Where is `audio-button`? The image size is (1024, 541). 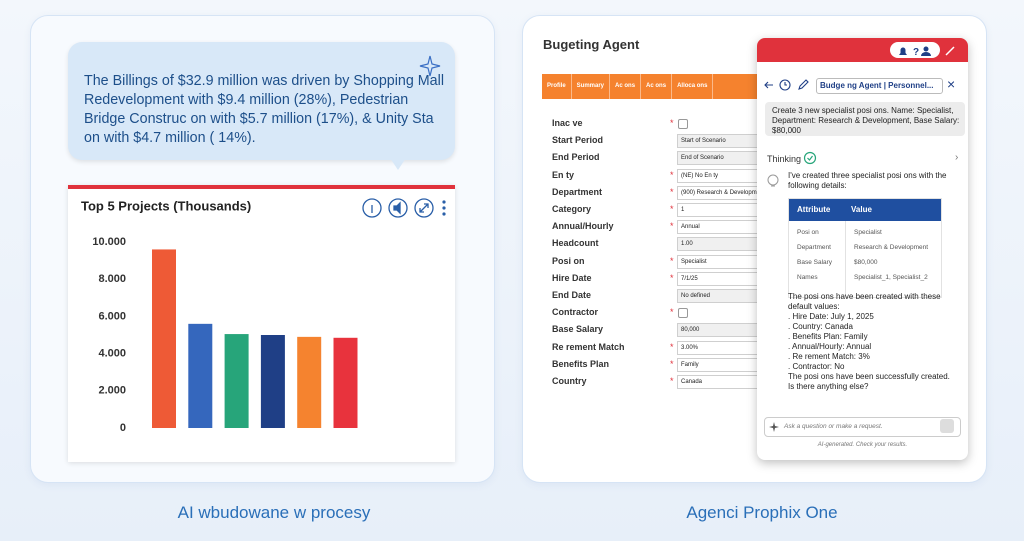
audio-button is located at coordinates (398, 208).